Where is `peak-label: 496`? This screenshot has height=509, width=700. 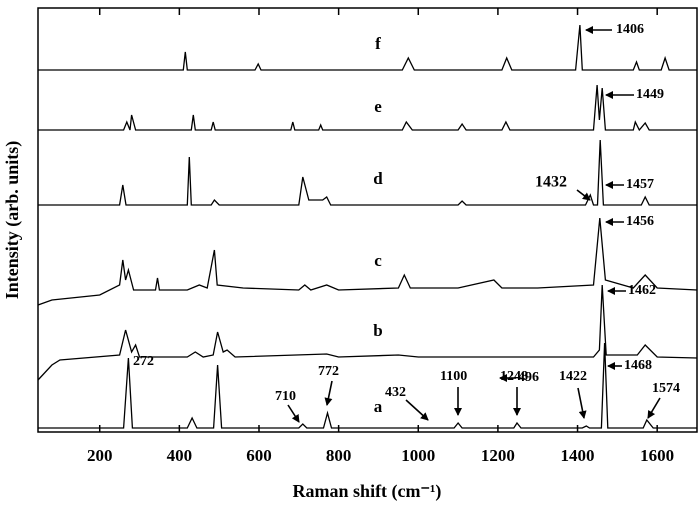
peak-label: 496 is located at coordinates (528, 377).